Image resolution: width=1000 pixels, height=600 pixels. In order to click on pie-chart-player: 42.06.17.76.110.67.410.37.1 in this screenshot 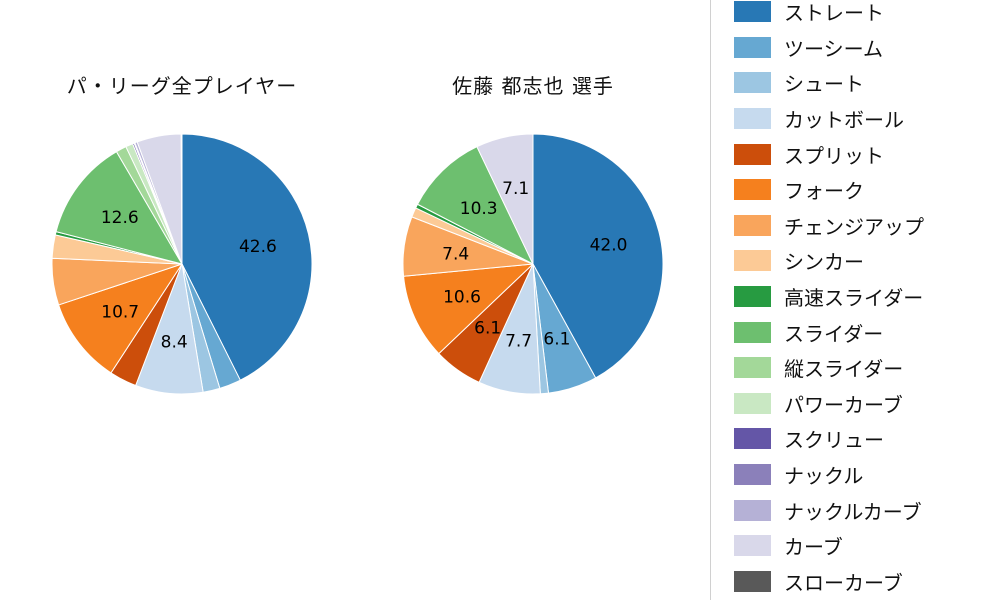, I will do `click(533, 264)`.